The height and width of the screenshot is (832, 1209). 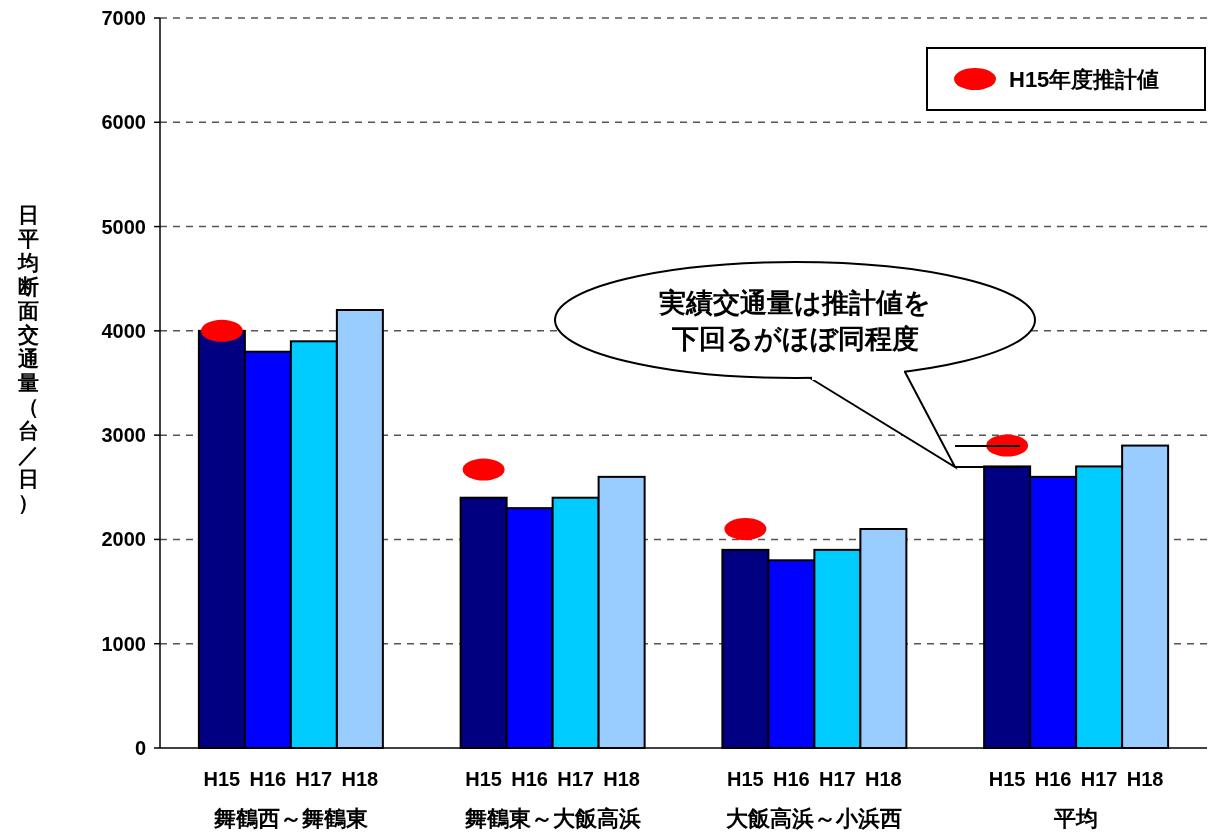 What do you see at coordinates (552, 818) in the screenshot?
I see `x-tick-label: 舞鶴東～大飯高浜` at bounding box center [552, 818].